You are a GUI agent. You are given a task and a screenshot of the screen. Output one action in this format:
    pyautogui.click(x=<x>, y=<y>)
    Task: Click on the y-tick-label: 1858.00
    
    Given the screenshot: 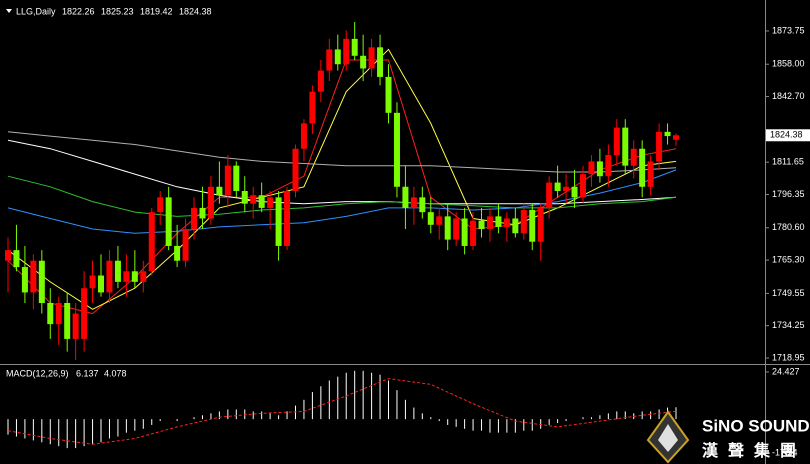 What is the action you would take?
    pyautogui.click(x=788, y=64)
    